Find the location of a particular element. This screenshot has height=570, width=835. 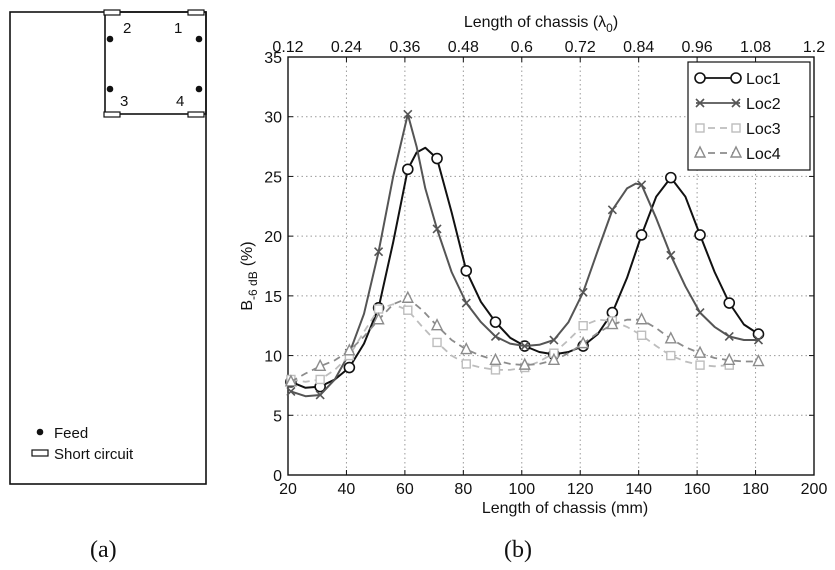

legend-label: Loc4 is located at coordinates (763, 154).